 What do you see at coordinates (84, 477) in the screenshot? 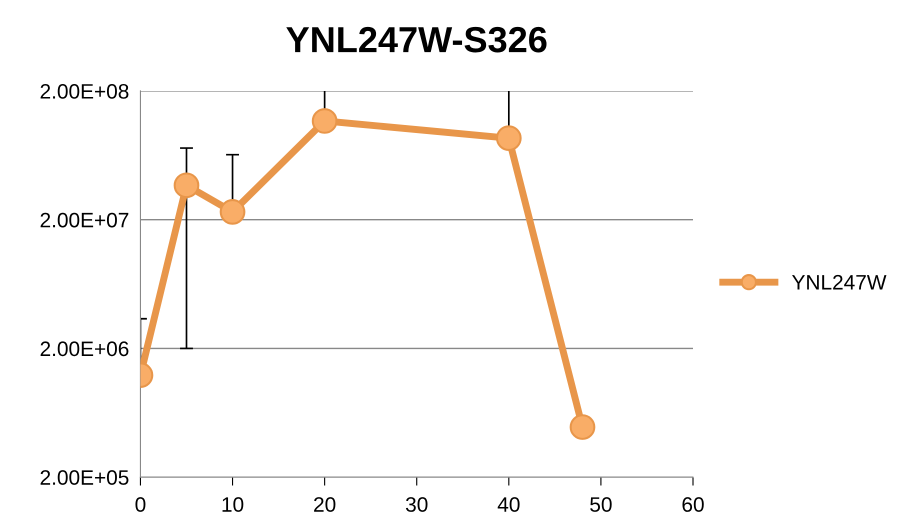
I see `y-tick-label: 2.00E+05` at bounding box center [84, 477].